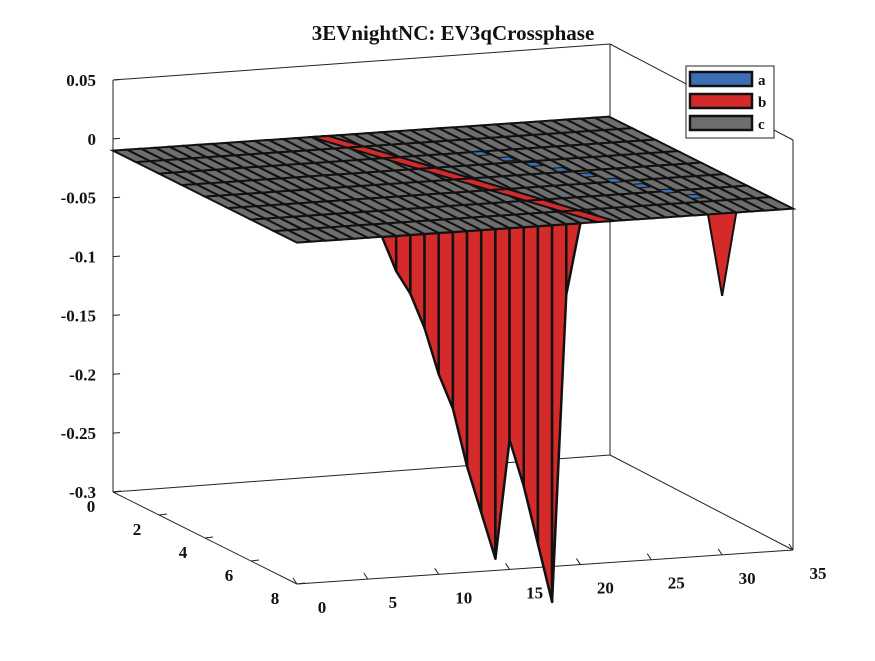  Describe the element at coordinates (91, 506) in the screenshot. I see `y-tick-label: 0` at that location.